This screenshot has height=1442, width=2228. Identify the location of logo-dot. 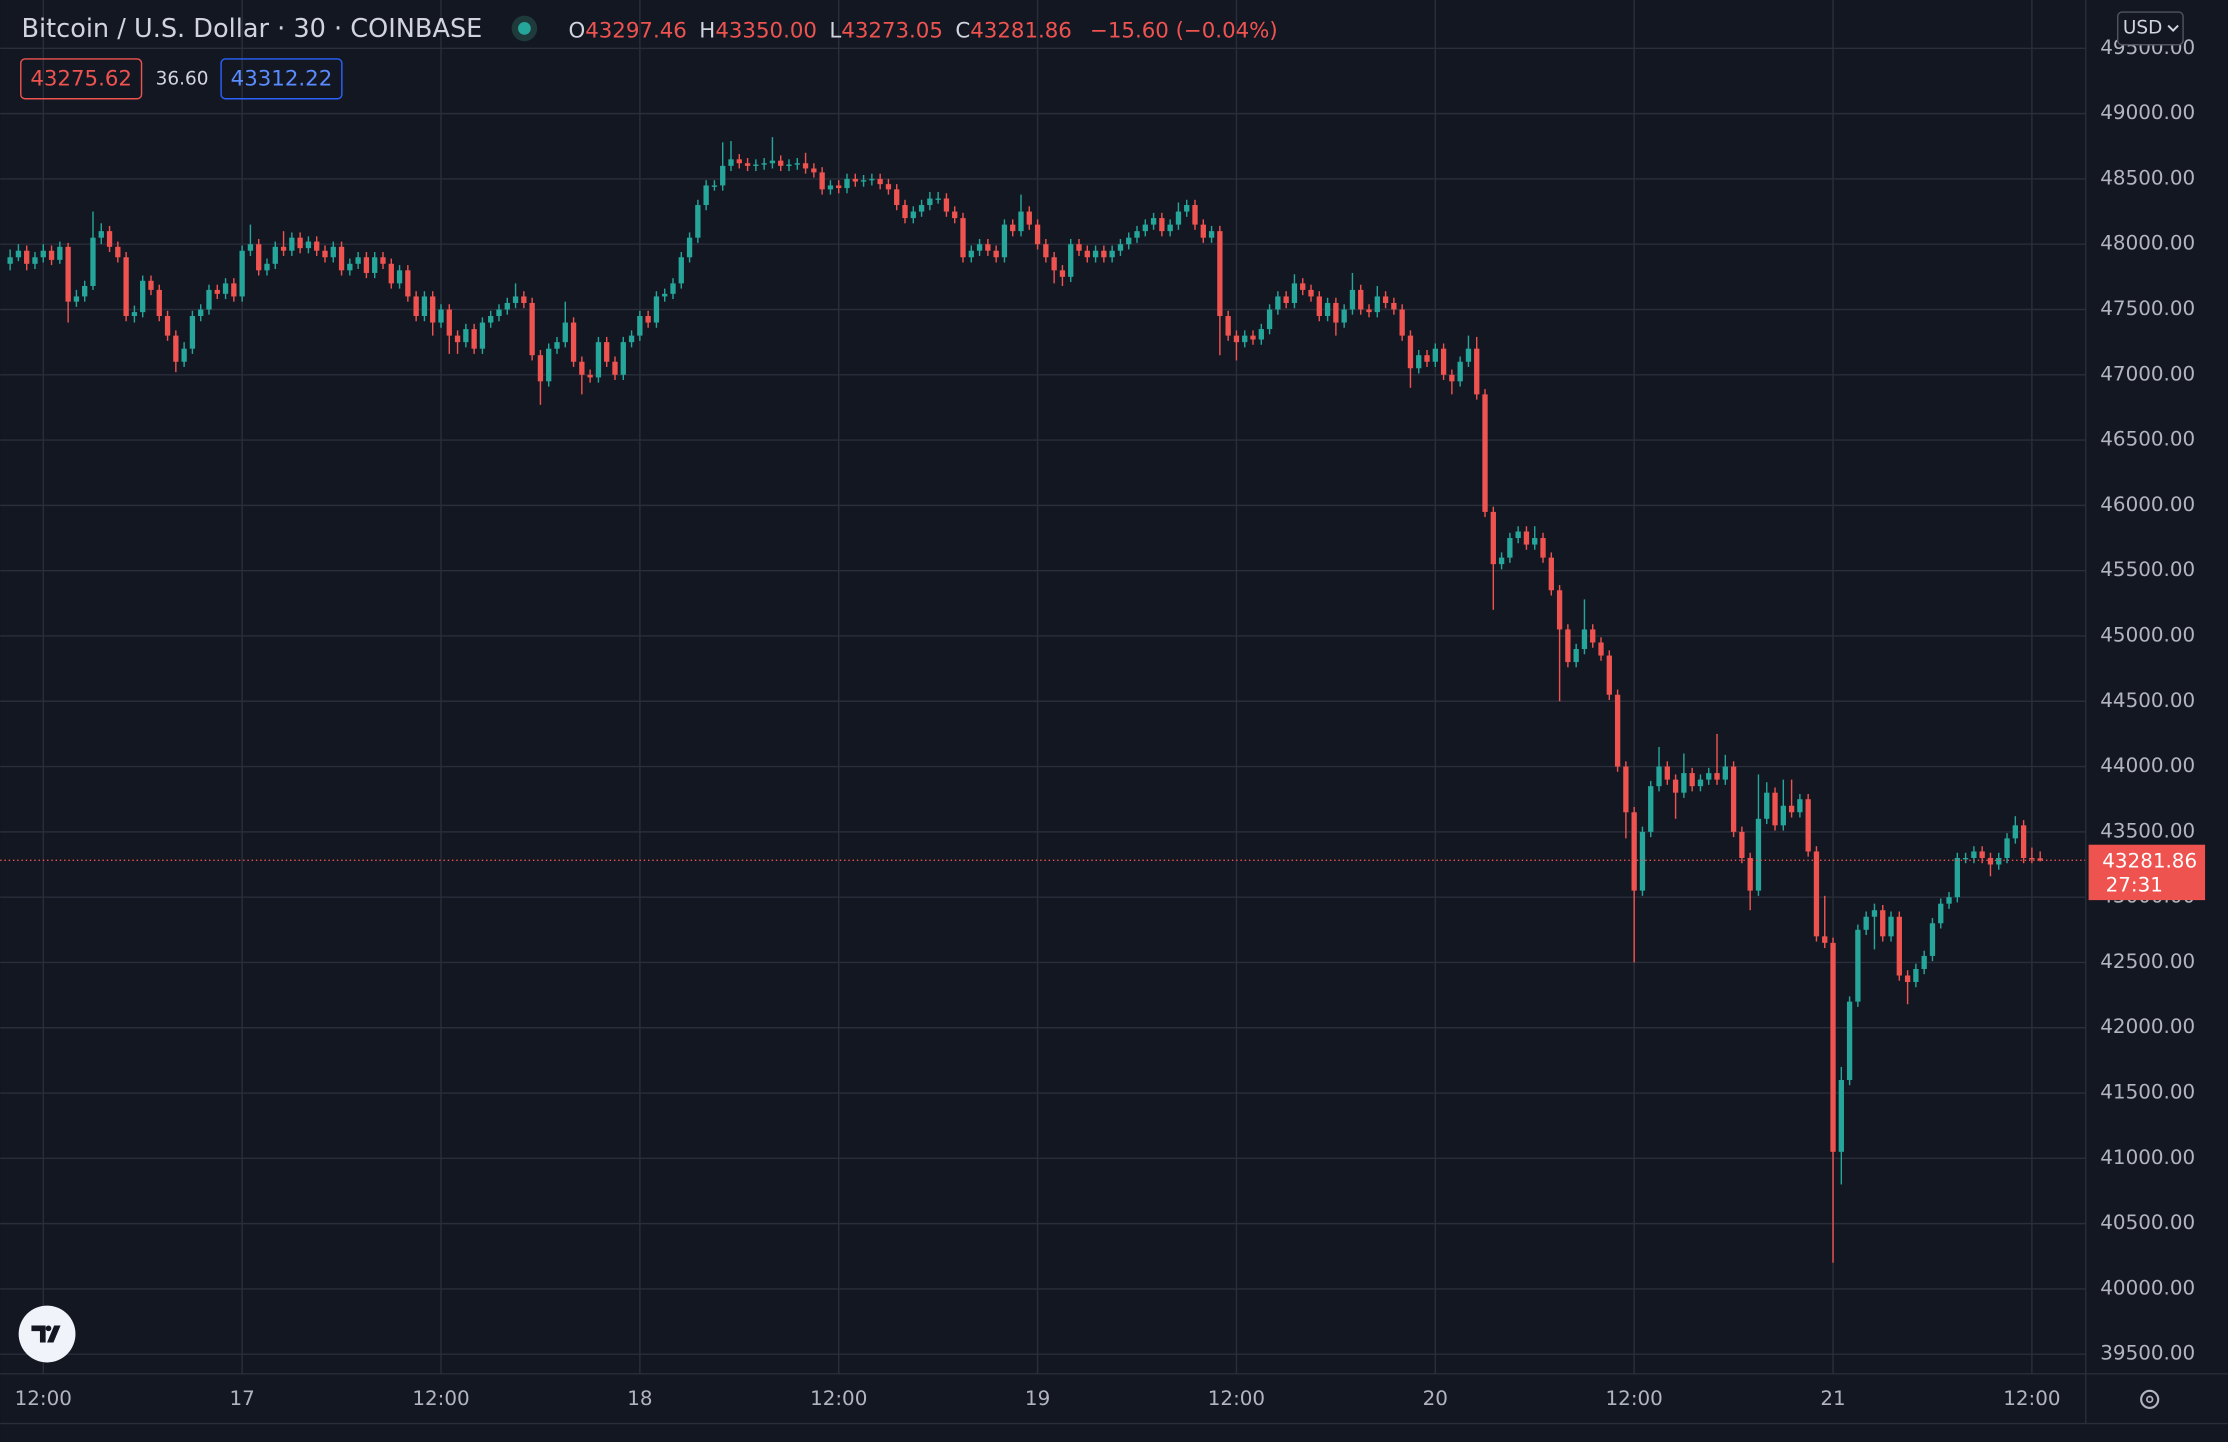
(48, 1328).